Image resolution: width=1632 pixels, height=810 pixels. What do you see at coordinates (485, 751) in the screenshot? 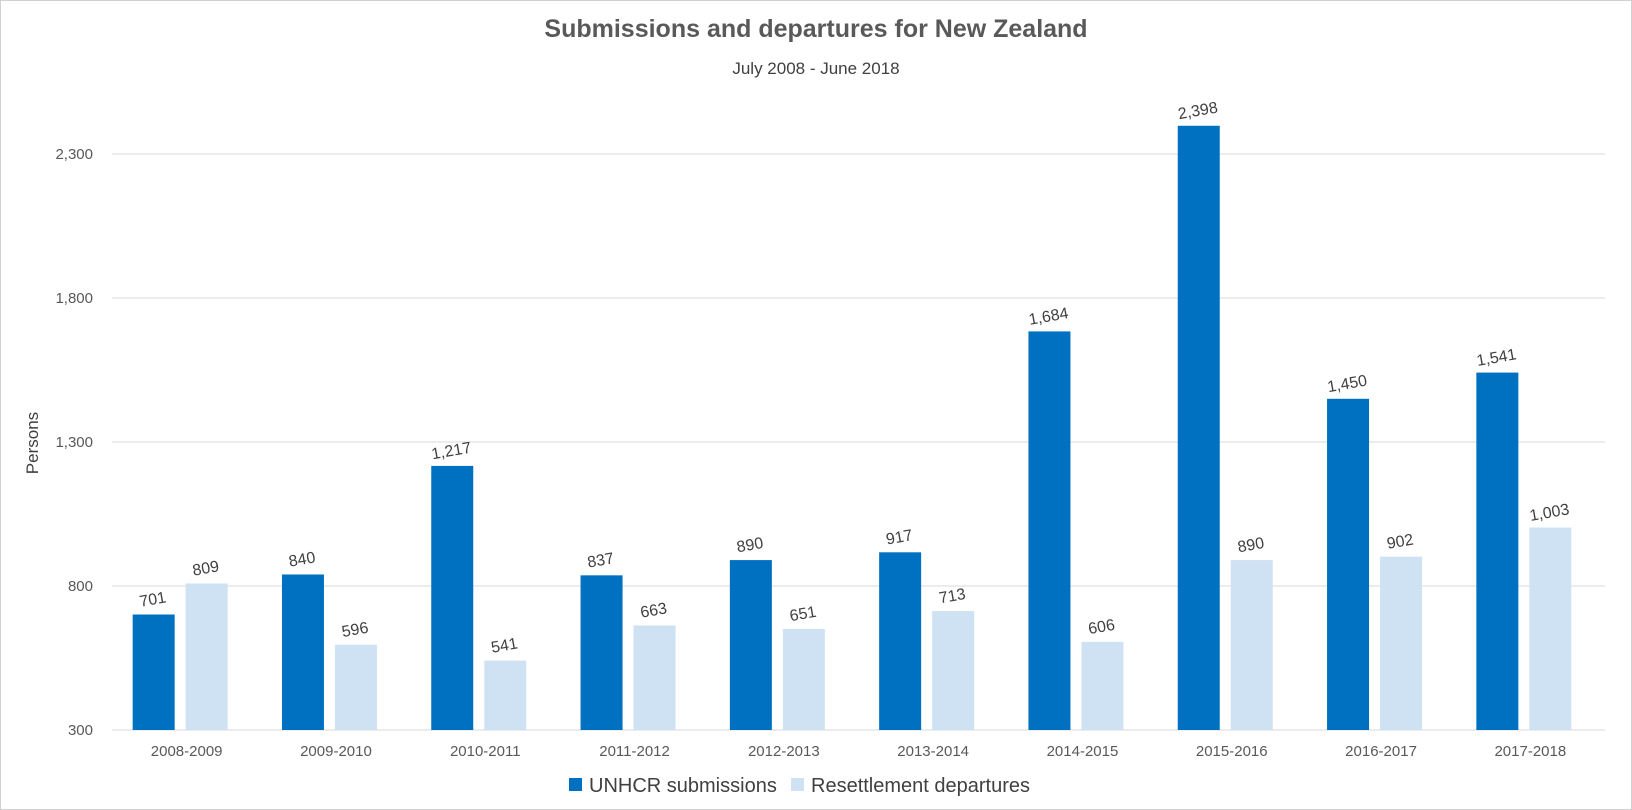
I see `x-tick-label: 2010-2011` at bounding box center [485, 751].